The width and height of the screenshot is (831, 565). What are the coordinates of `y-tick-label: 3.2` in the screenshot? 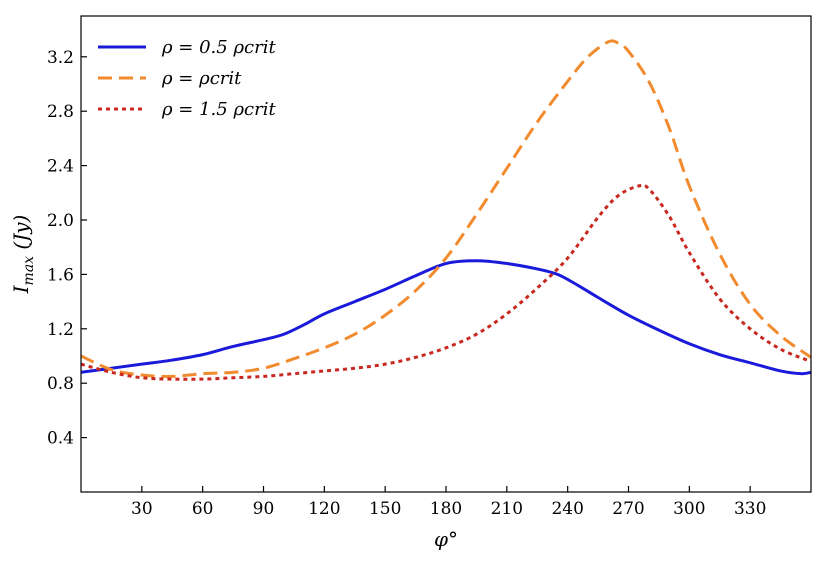 It's located at (60, 58).